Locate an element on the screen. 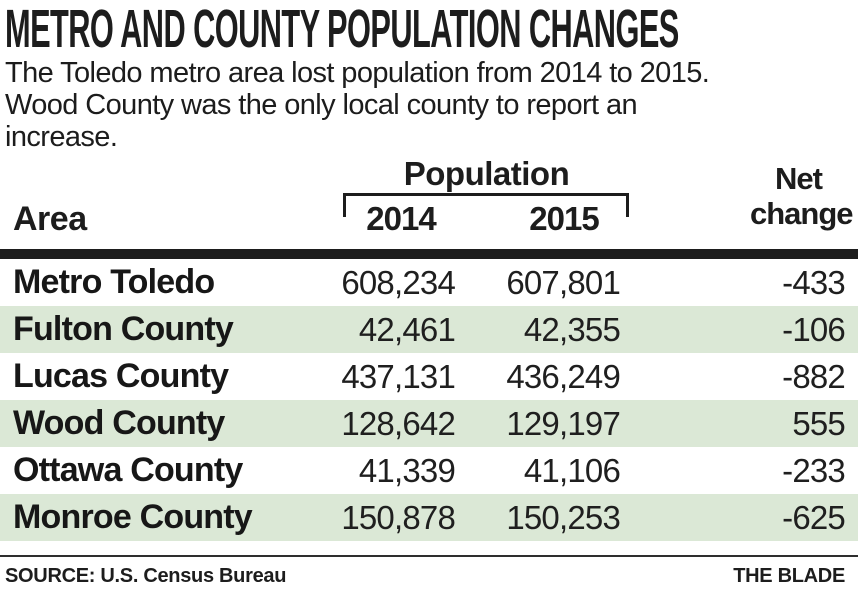 The width and height of the screenshot is (867, 600). column-header-area: Area is located at coordinates (50, 219).